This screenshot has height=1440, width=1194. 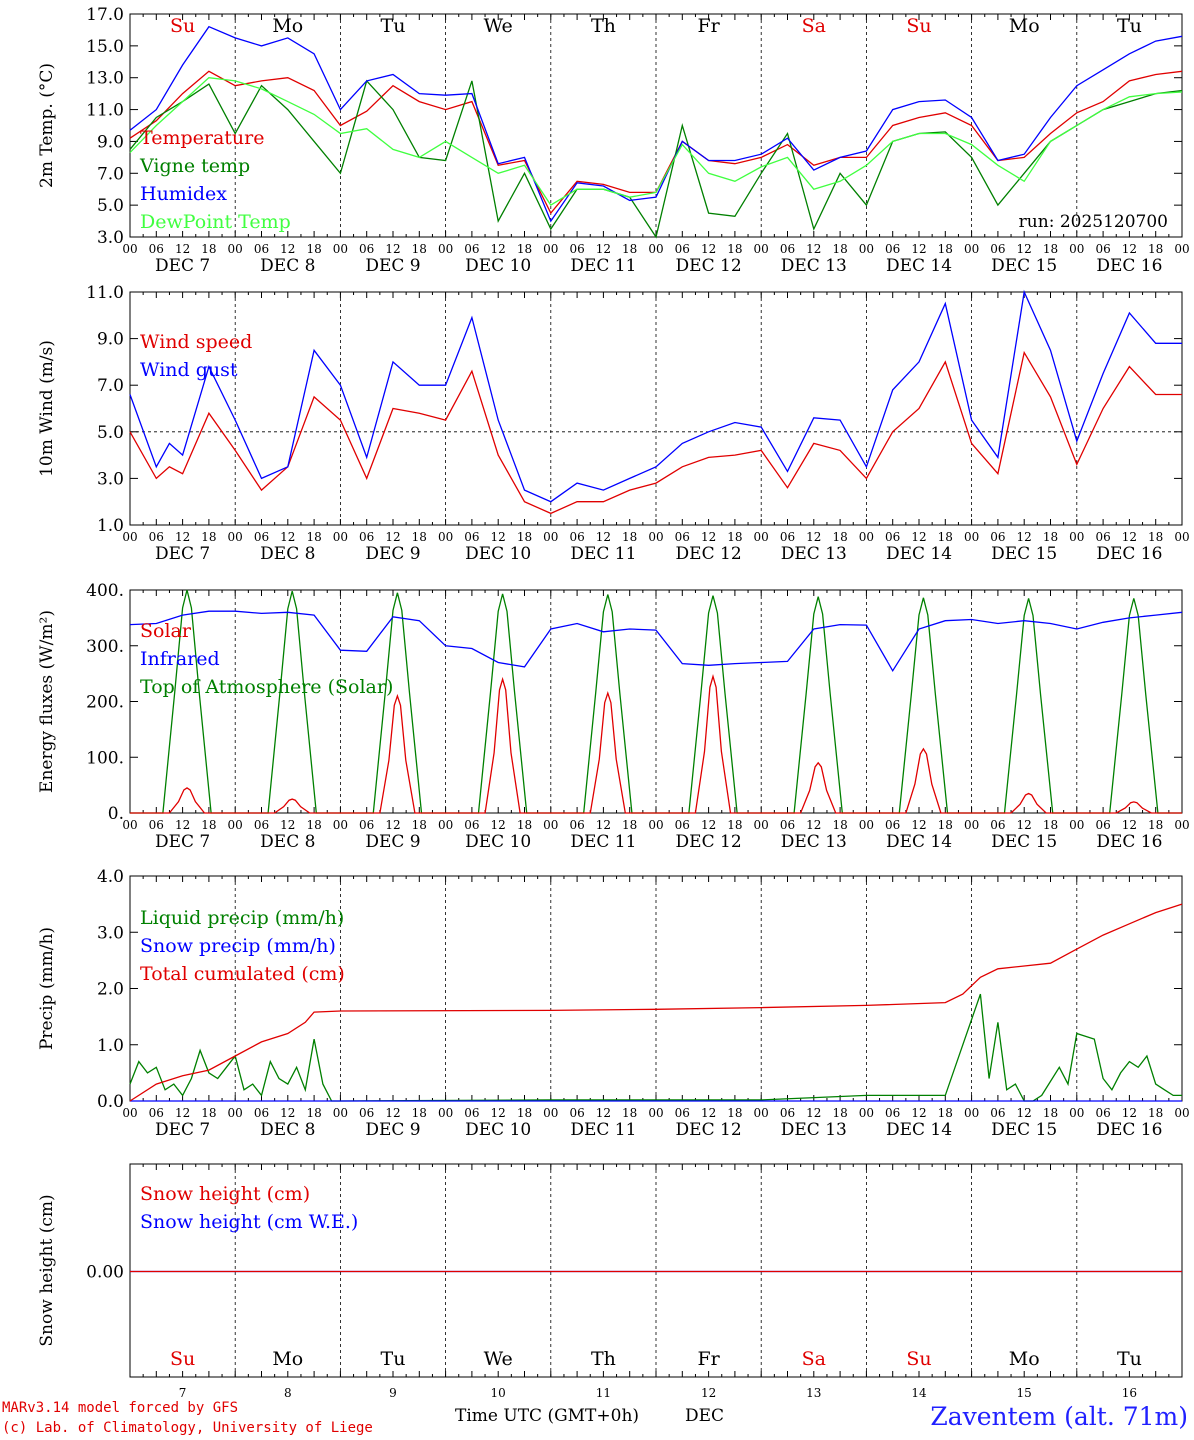 What do you see at coordinates (116, 814) in the screenshot?
I see `y-tick-label: 0.` at bounding box center [116, 814].